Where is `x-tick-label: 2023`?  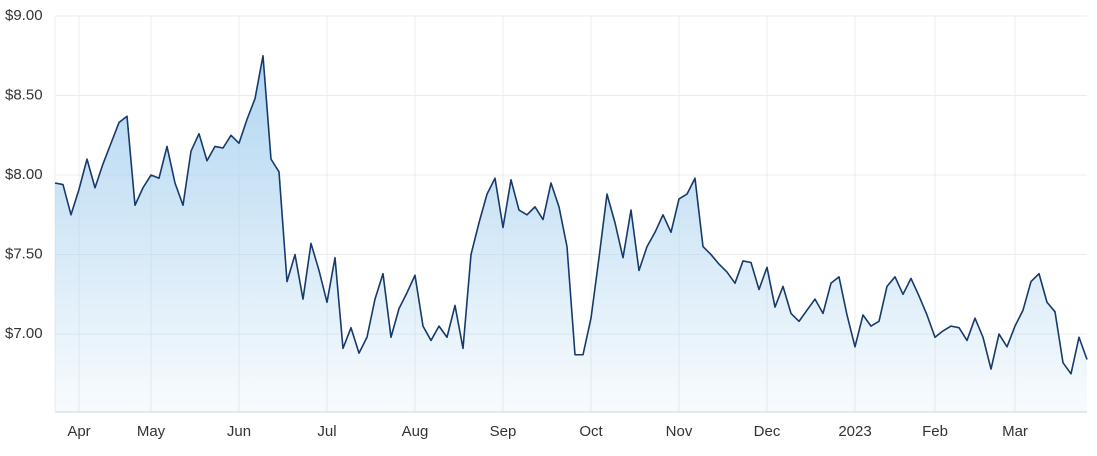
x-tick-label: 2023 is located at coordinates (854, 431).